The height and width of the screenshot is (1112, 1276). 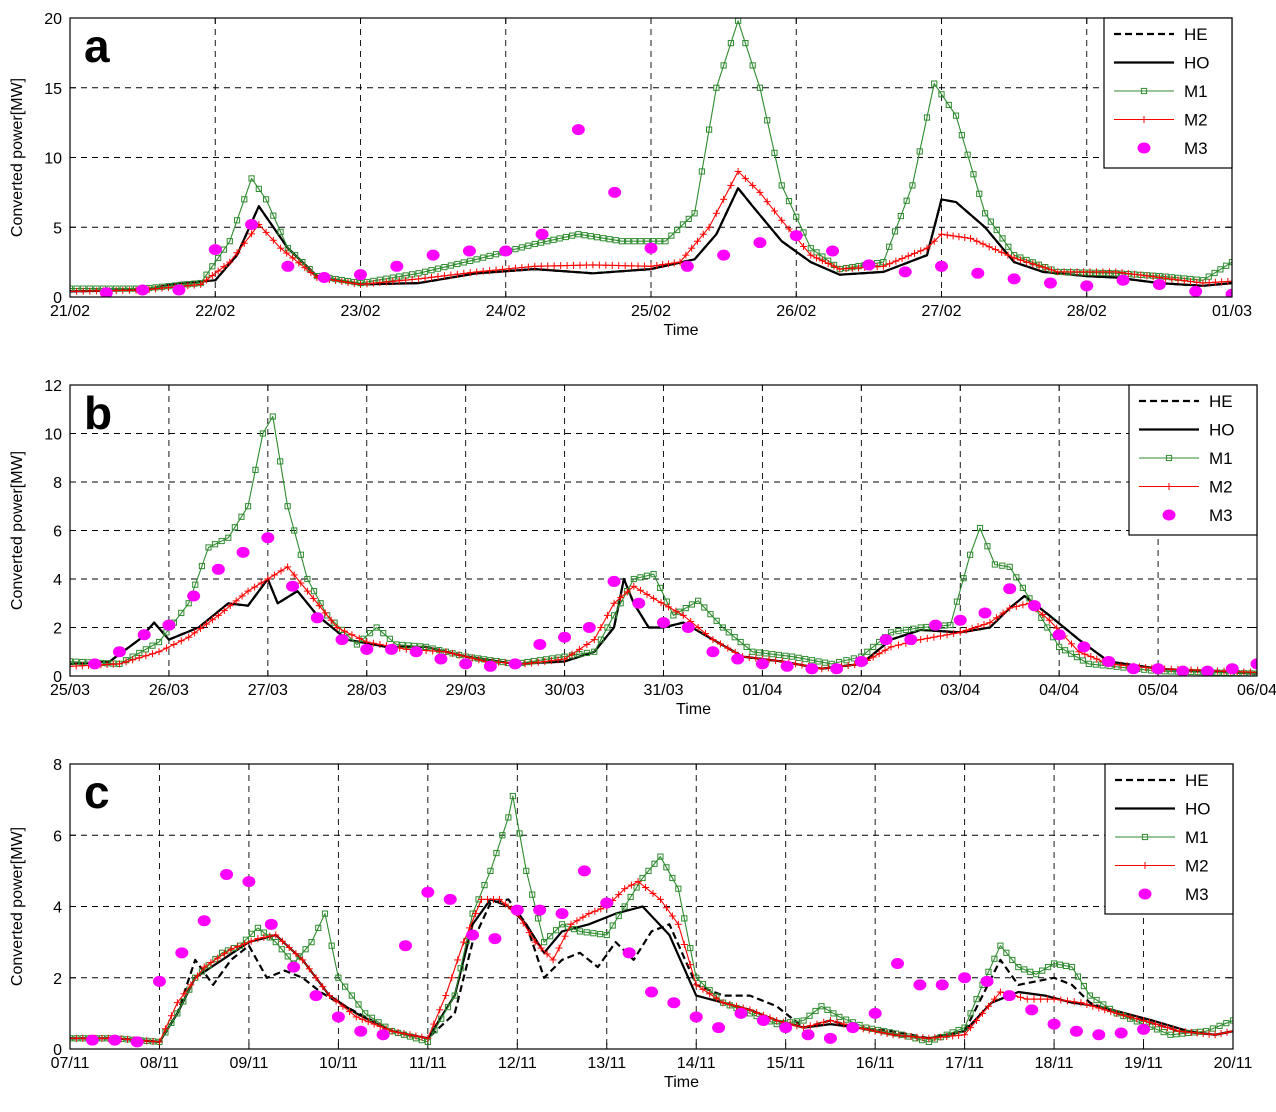 I want to click on y-axis-label: Converted power[MW], so click(x=17, y=157).